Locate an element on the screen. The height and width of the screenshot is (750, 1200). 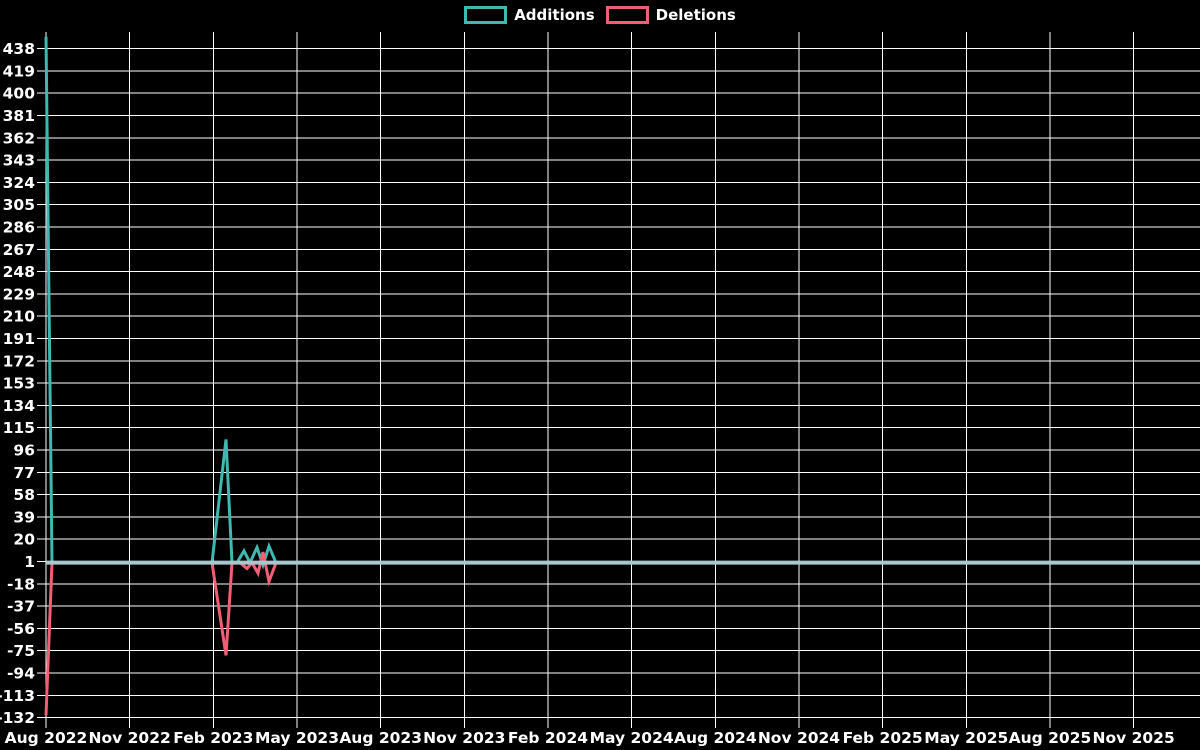
y-tick-label: 172 is located at coordinates (19, 361).